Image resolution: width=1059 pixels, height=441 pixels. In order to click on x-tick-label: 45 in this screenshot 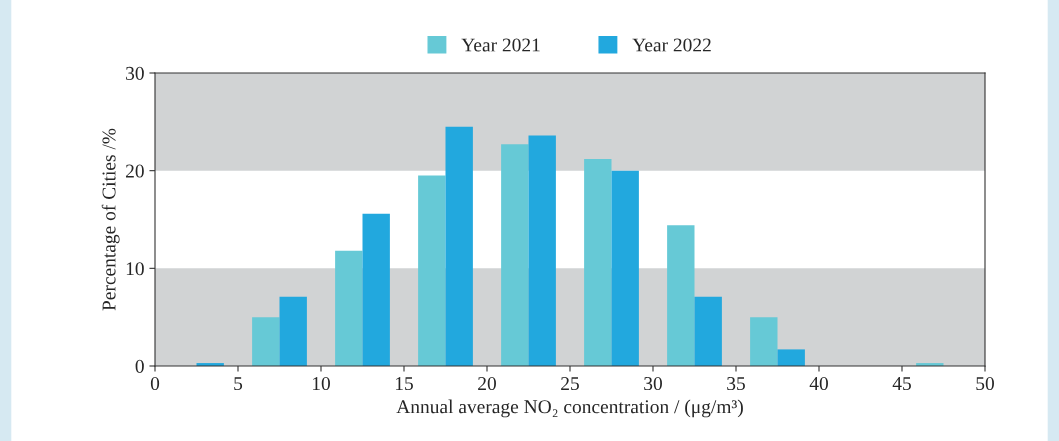, I will do `click(901, 384)`.